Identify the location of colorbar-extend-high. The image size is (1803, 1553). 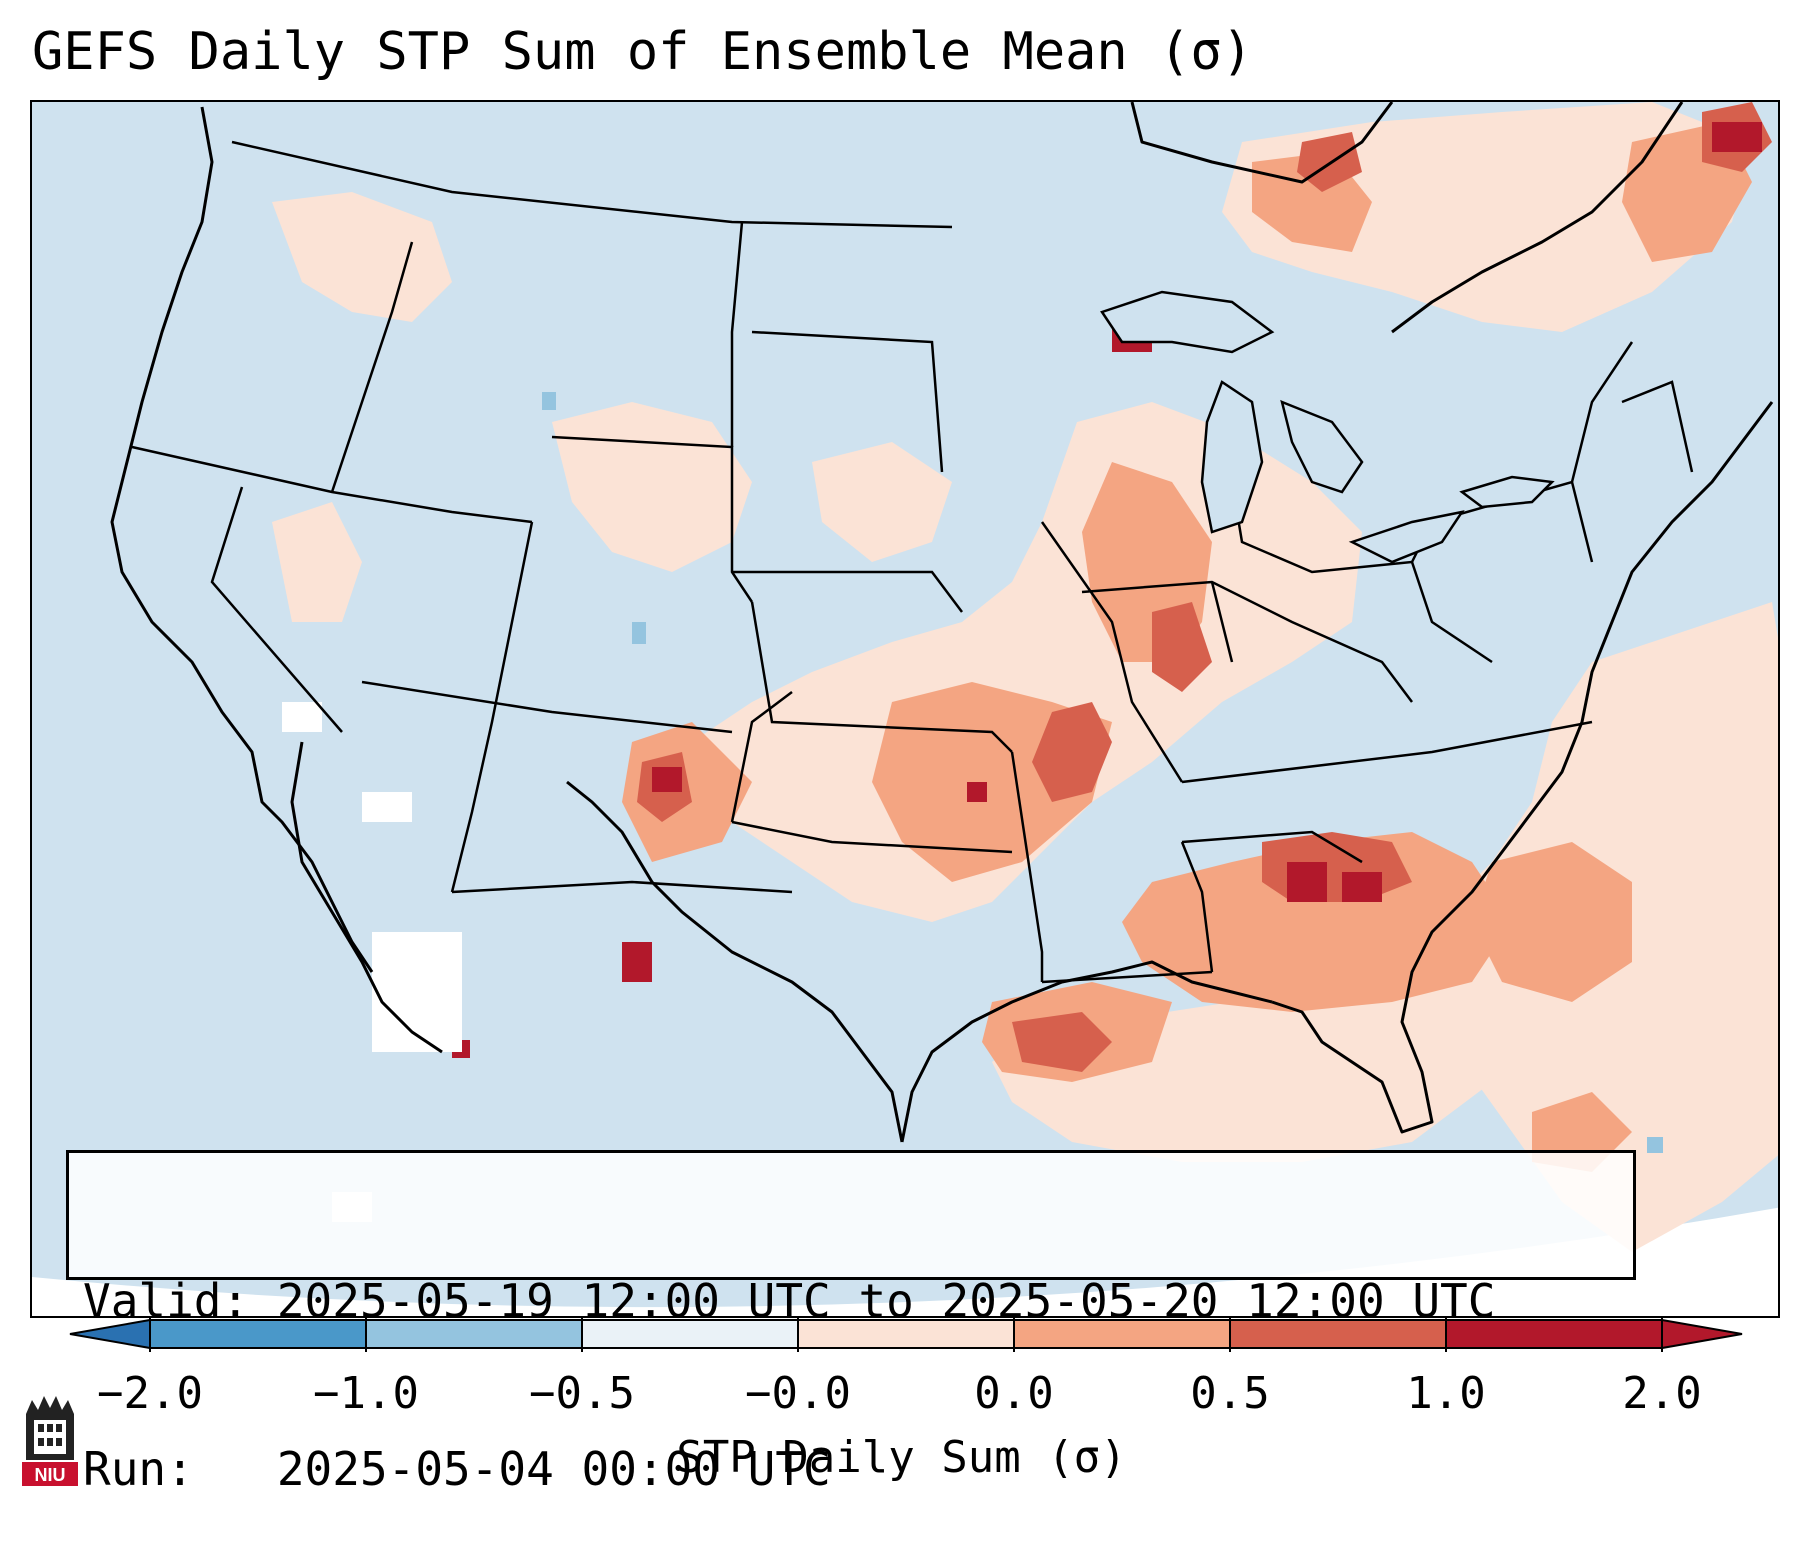
(1702, 1334).